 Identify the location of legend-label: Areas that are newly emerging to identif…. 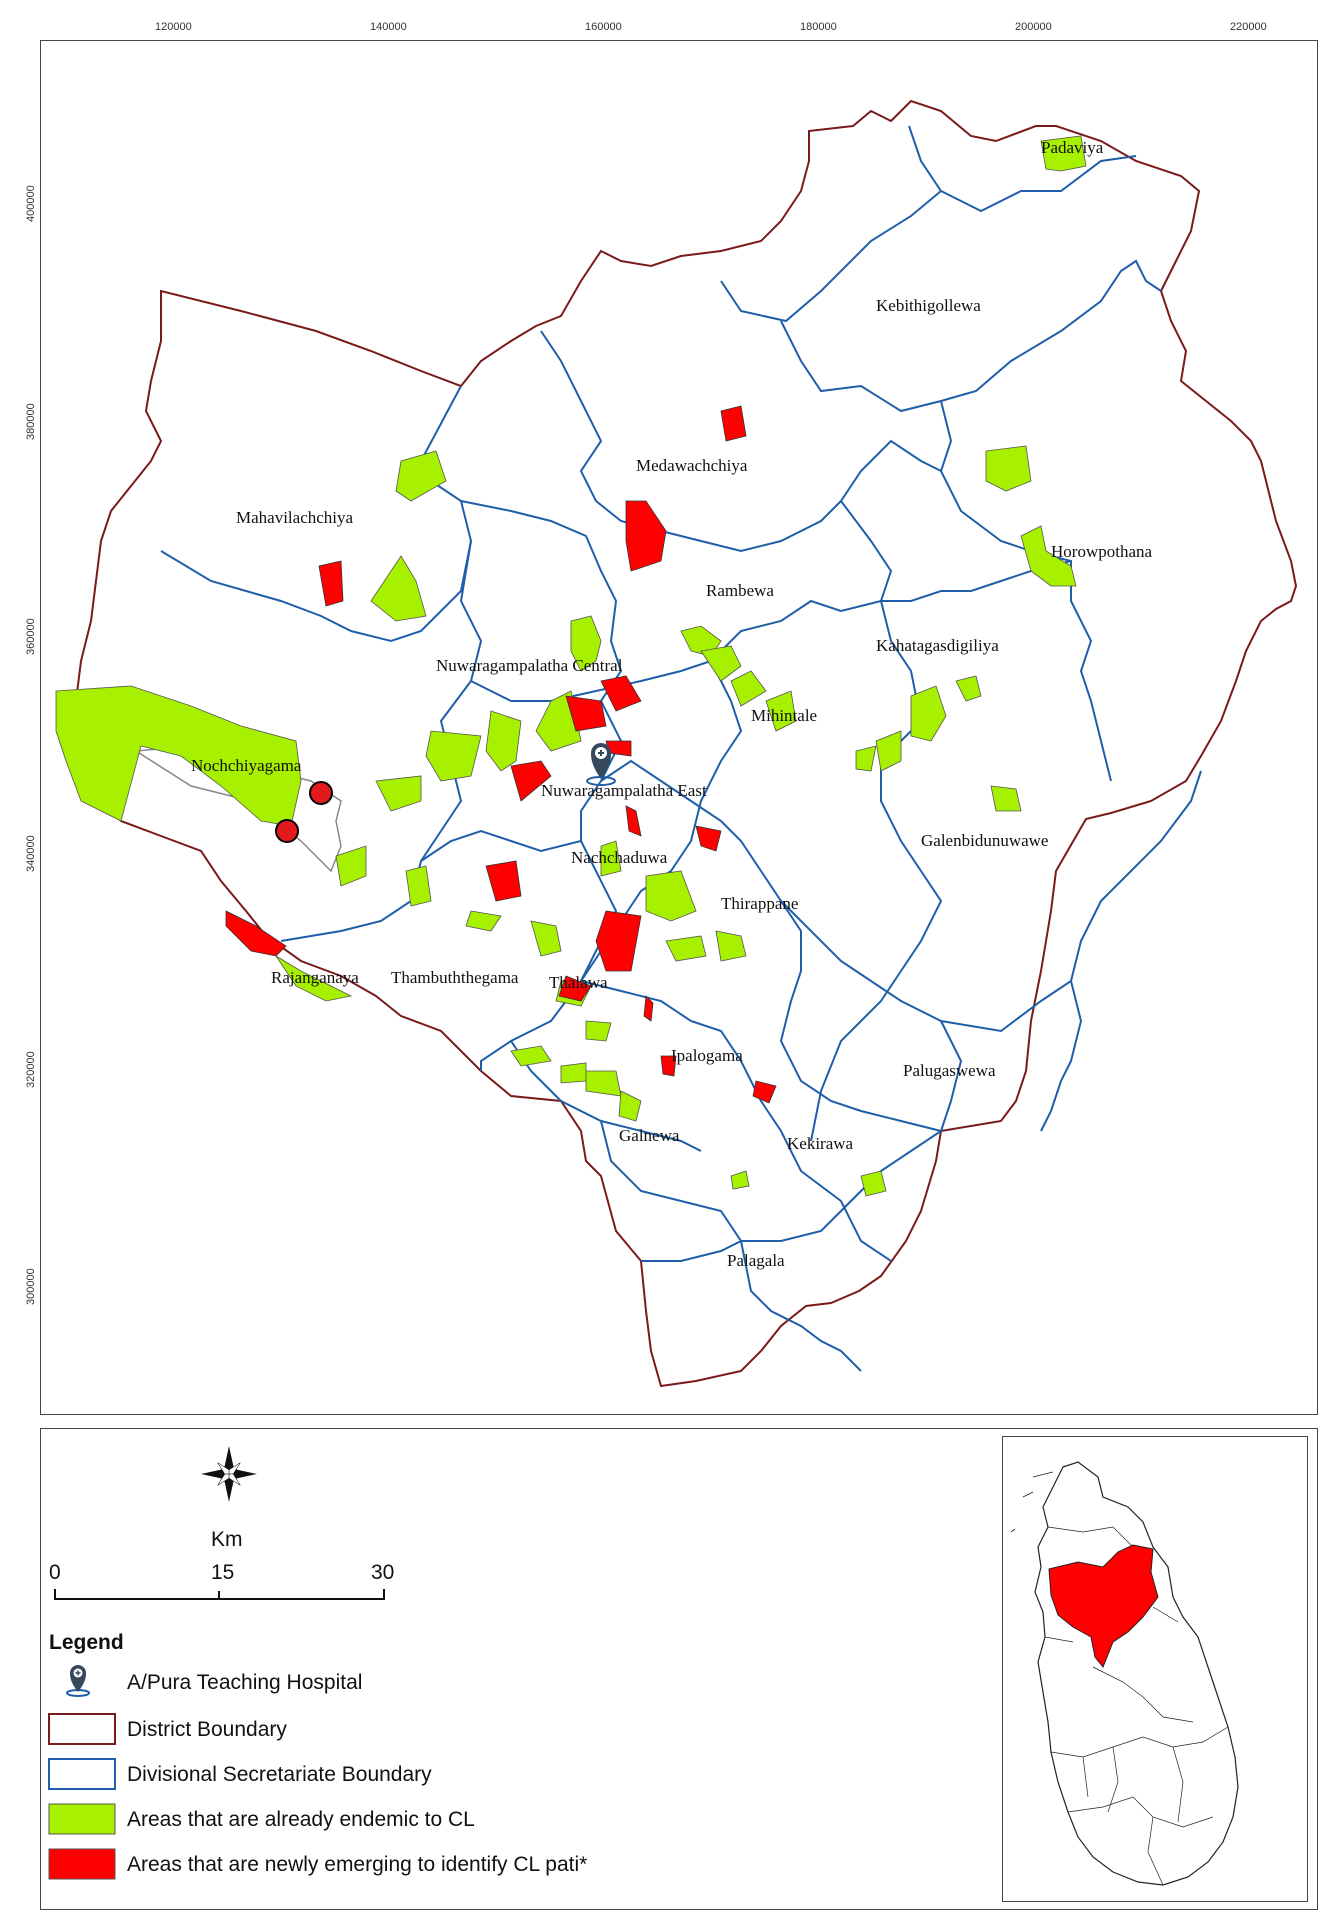
(357, 1864).